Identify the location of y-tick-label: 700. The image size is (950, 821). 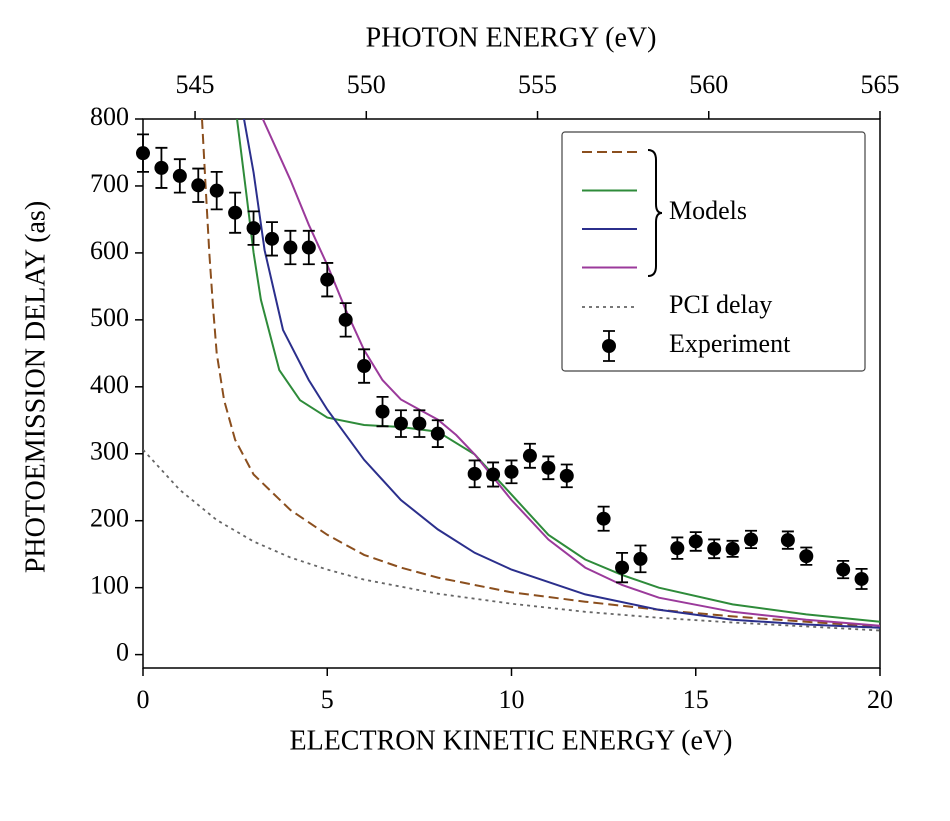
(109, 183).